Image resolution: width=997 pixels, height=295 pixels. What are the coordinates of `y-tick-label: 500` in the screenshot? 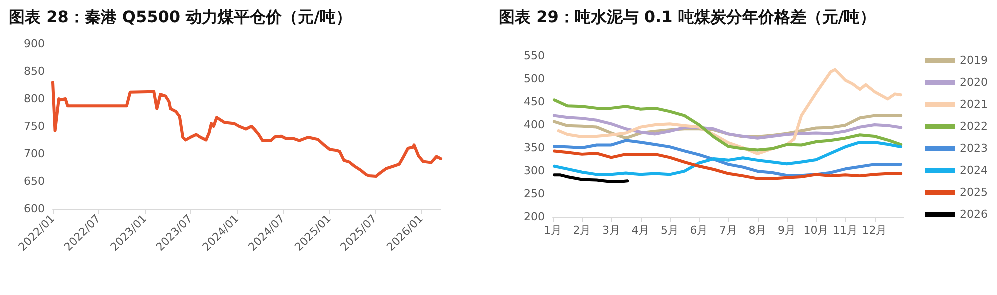 It's located at (534, 79).